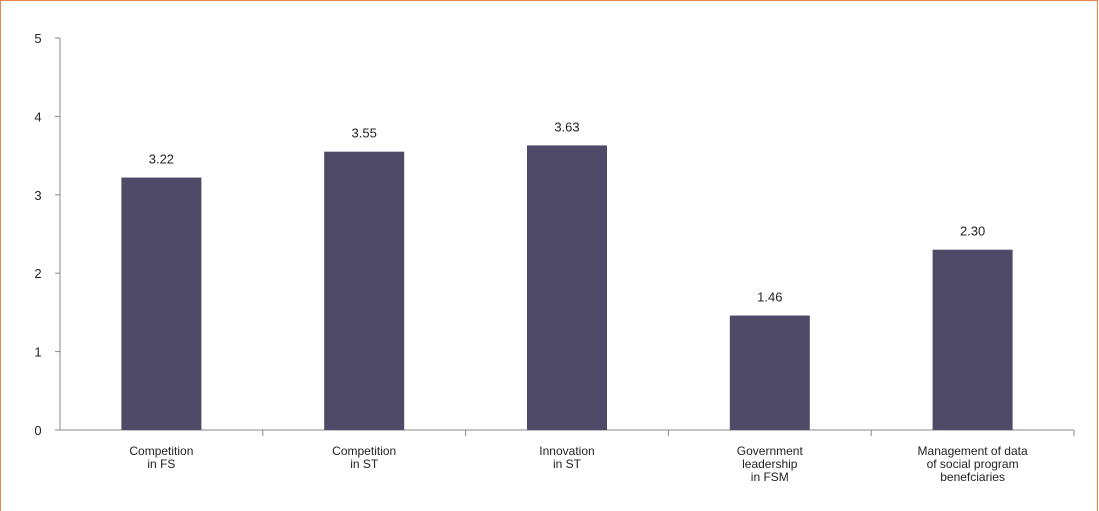 This screenshot has width=1099, height=511. Describe the element at coordinates (37, 38) in the screenshot. I see `y-tick-label: 5` at that location.